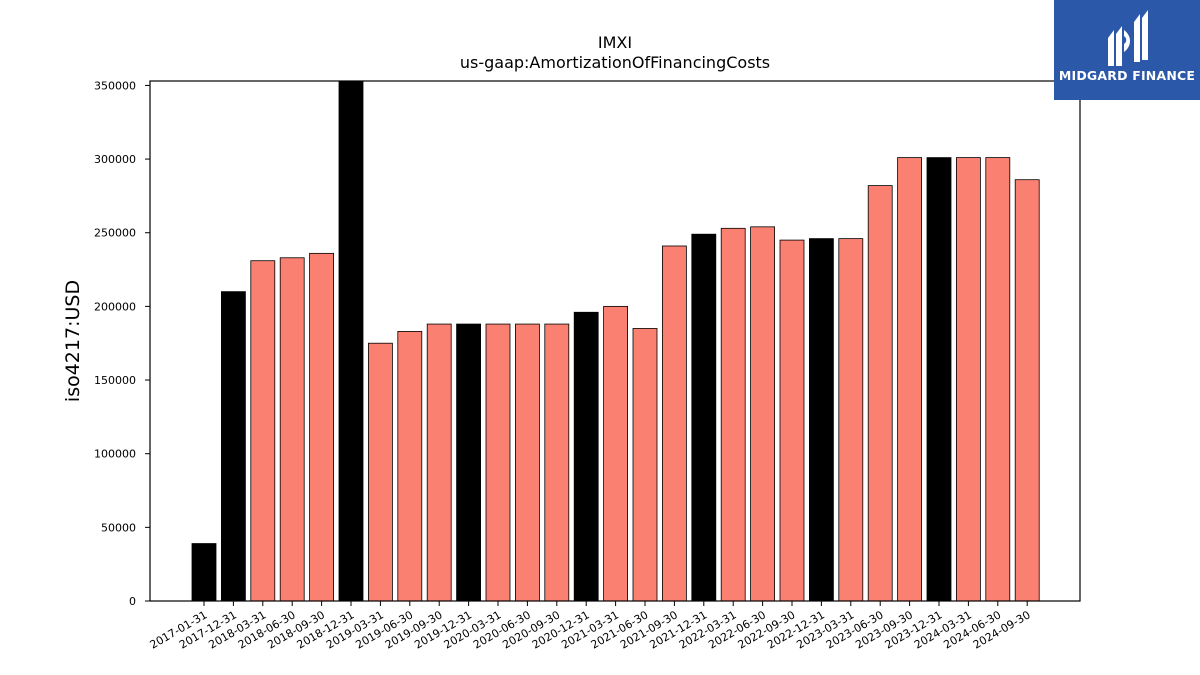 The width and height of the screenshot is (1200, 675). What do you see at coordinates (115, 306) in the screenshot?
I see `y-tick-label: 200000` at bounding box center [115, 306].